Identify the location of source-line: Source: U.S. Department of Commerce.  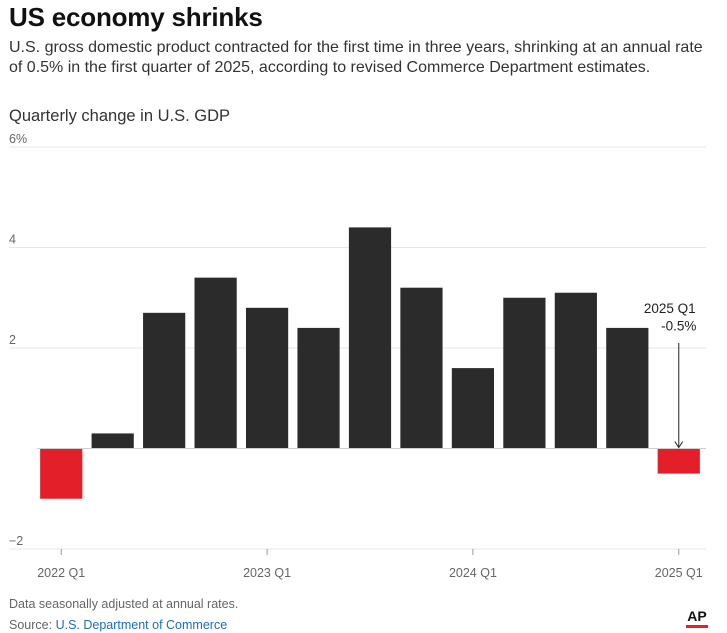
(118, 625).